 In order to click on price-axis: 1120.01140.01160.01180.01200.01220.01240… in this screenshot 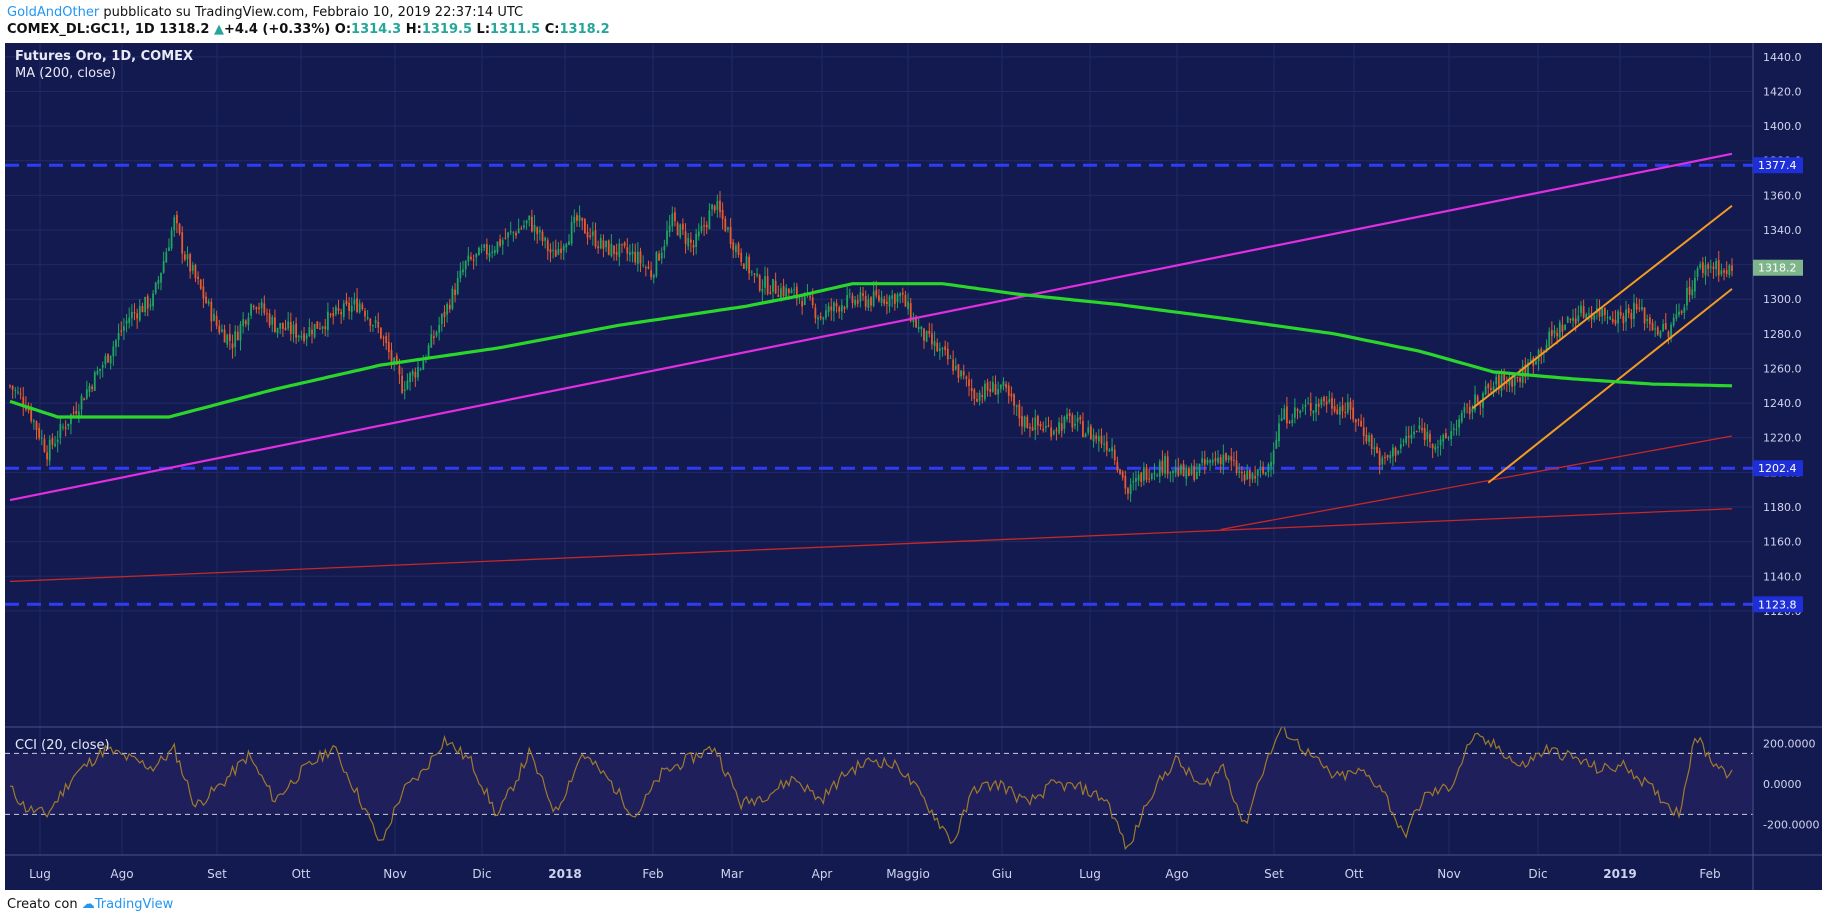, I will do `click(1786, 441)`.